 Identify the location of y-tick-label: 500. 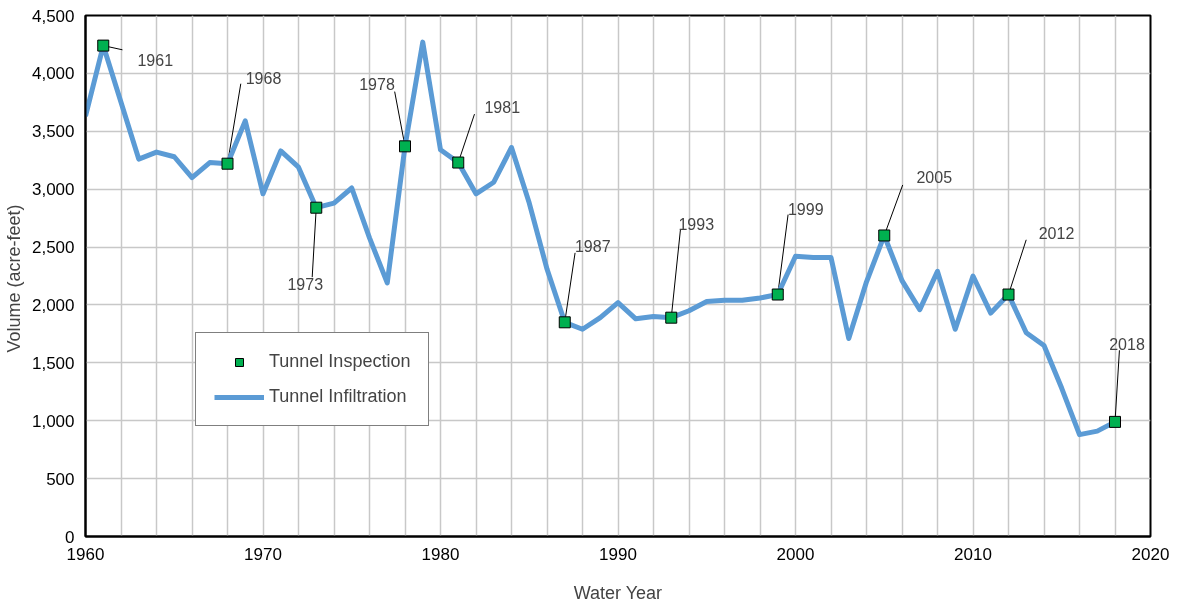
(60, 479).